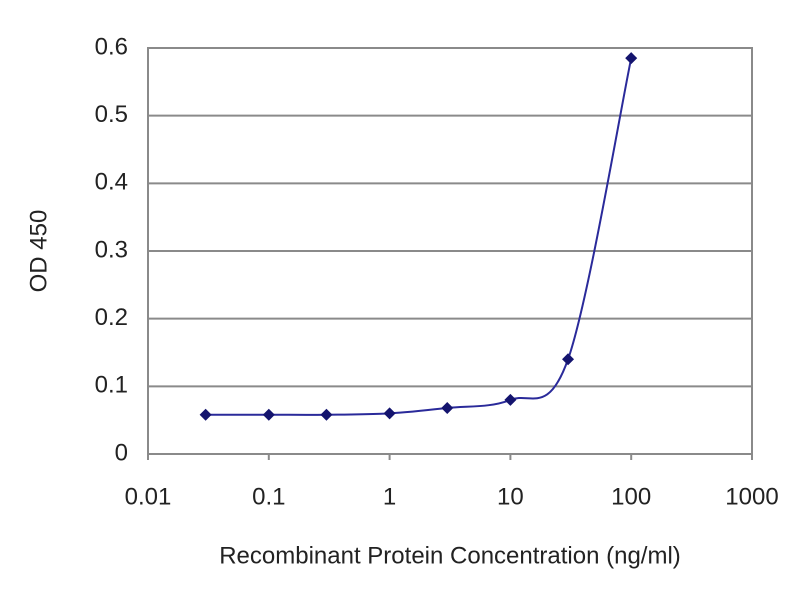 Image resolution: width=800 pixels, height=600 pixels. What do you see at coordinates (389, 496) in the screenshot?
I see `x-tick-label: 1` at bounding box center [389, 496].